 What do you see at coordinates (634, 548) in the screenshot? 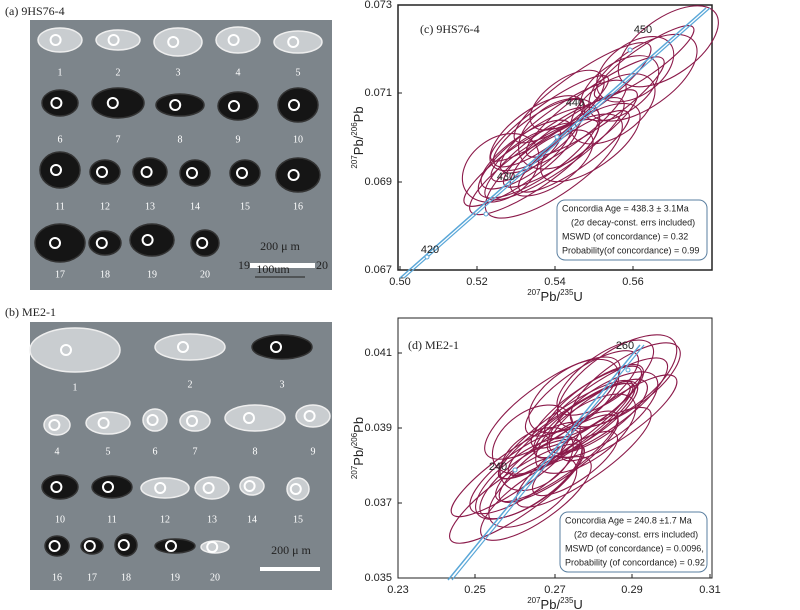
I see `info-line: MSWD (of concordance) = 0.0096,` at bounding box center [634, 548].